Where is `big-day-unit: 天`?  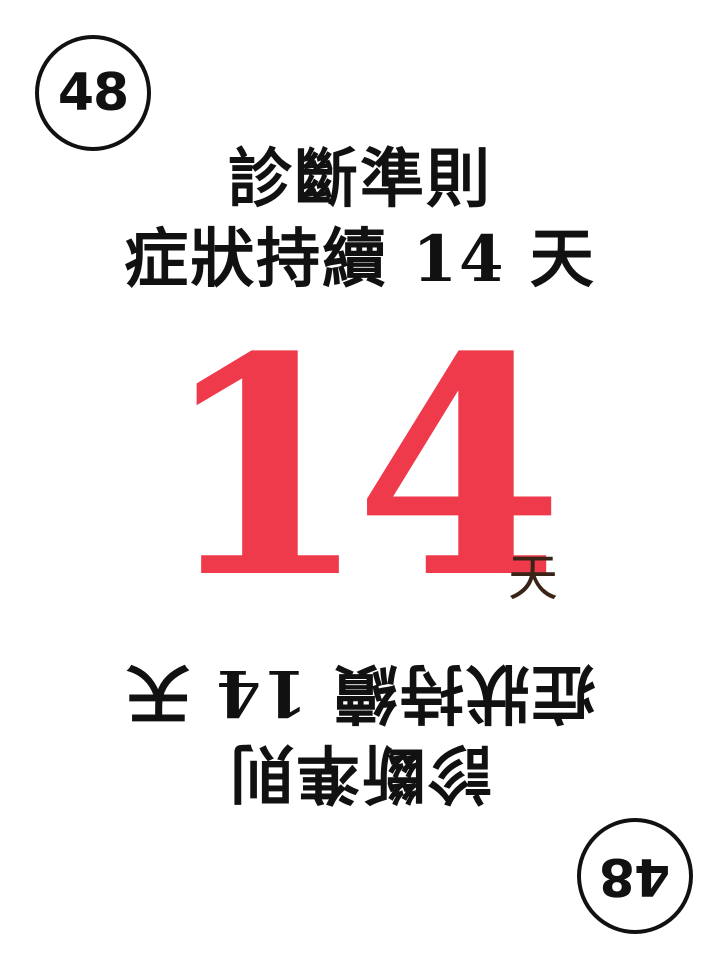
big-day-unit: 天 is located at coordinates (533, 578).